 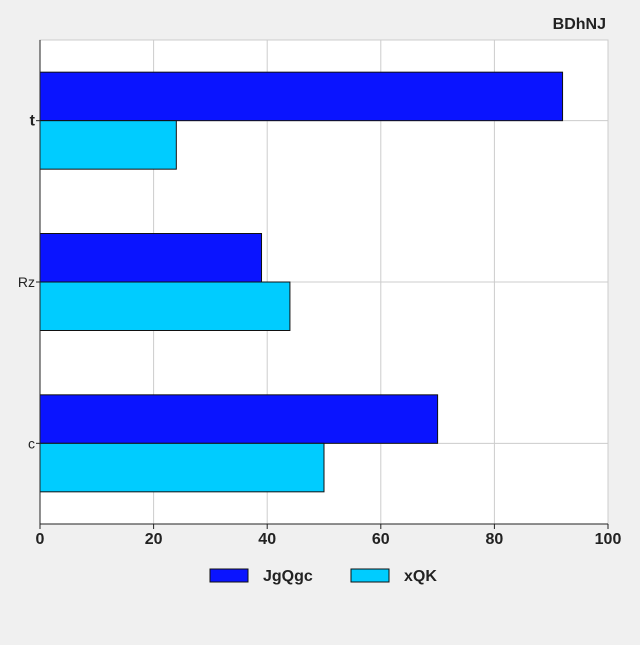 What do you see at coordinates (239, 419) in the screenshot?
I see `bar-JgQgc-c` at bounding box center [239, 419].